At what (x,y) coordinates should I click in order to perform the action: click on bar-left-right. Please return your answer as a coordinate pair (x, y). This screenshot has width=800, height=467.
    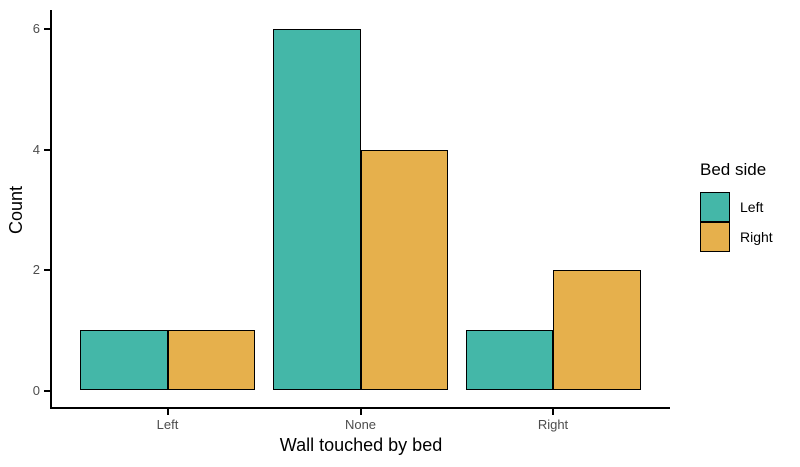
    Looking at the image, I should click on (509, 360).